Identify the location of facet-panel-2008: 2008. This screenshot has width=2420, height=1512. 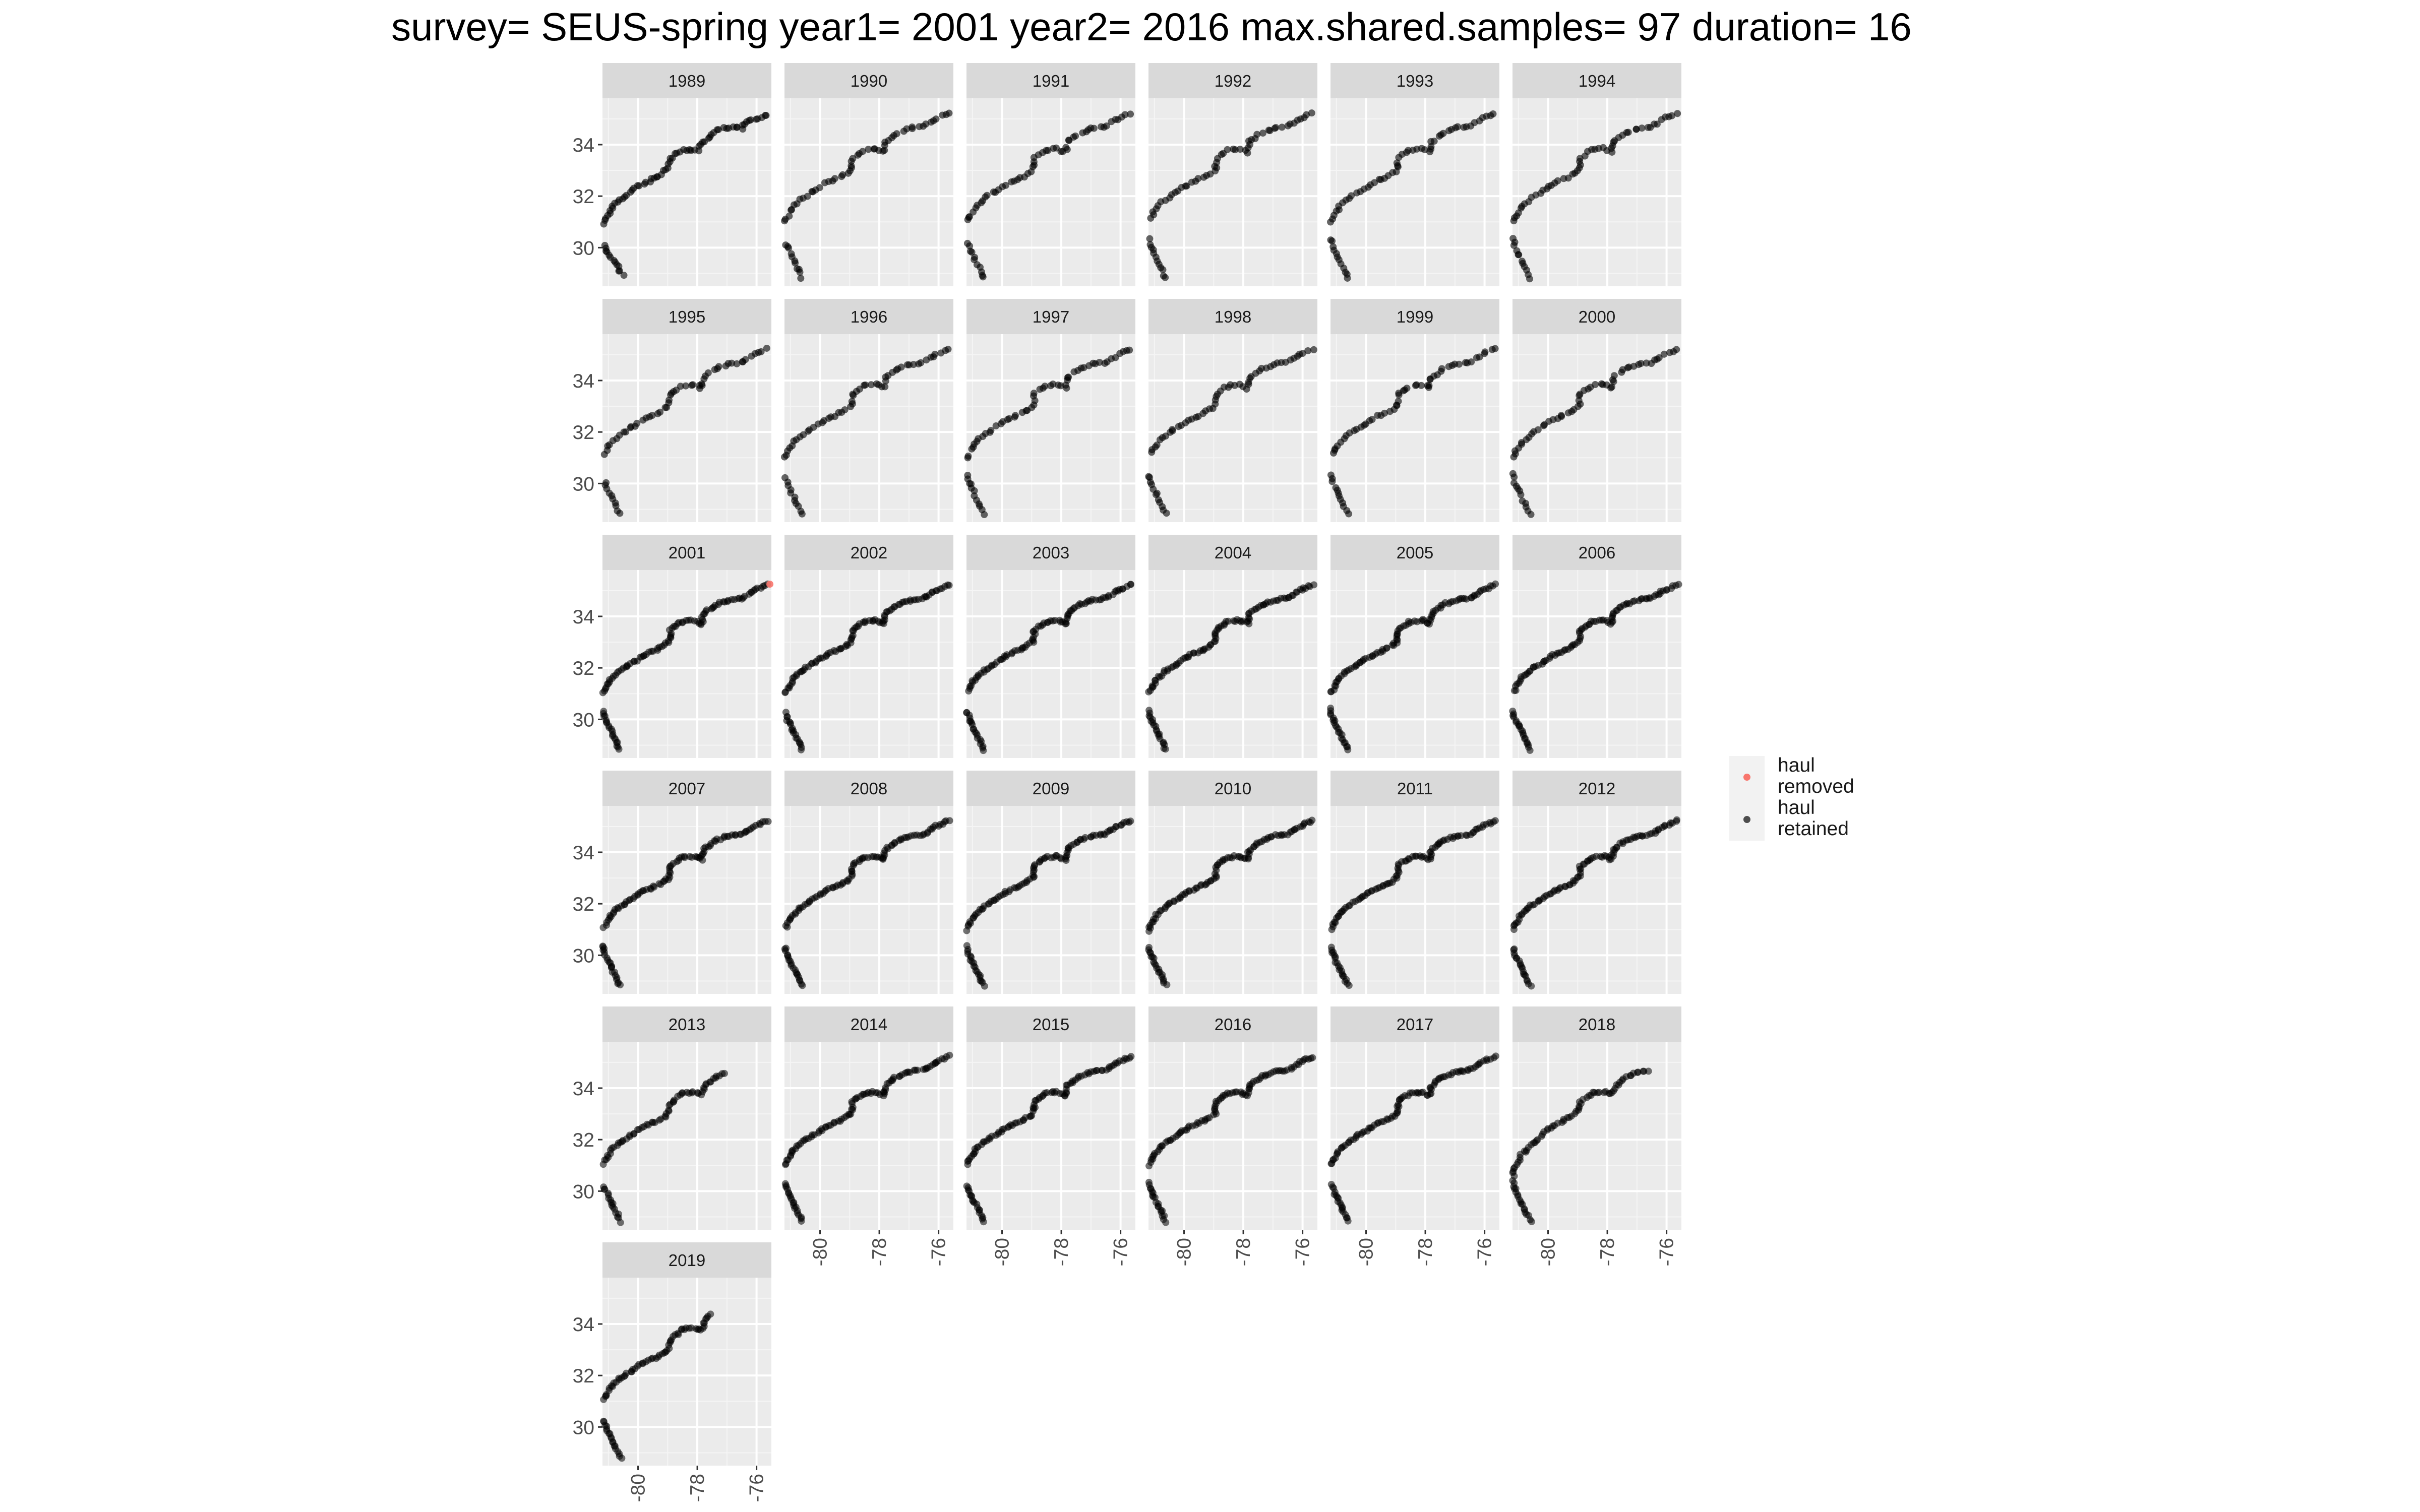
(867, 883).